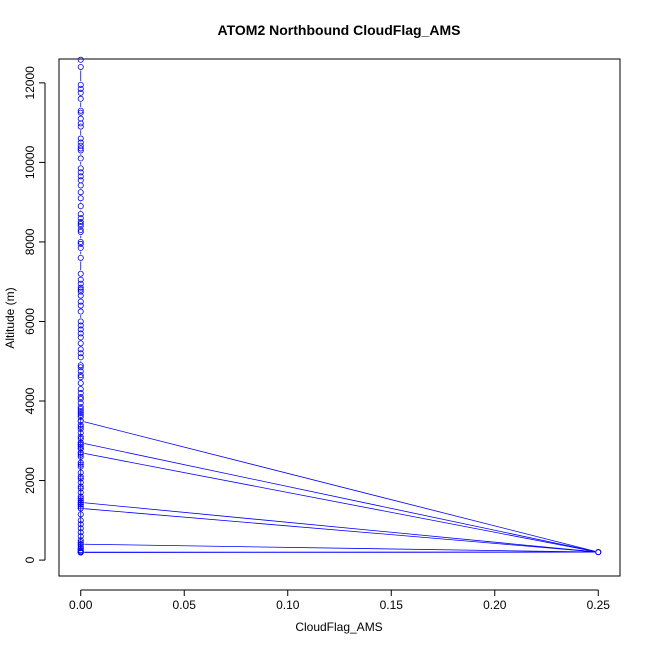  I want to click on y-tick-label: 8000, so click(30, 241).